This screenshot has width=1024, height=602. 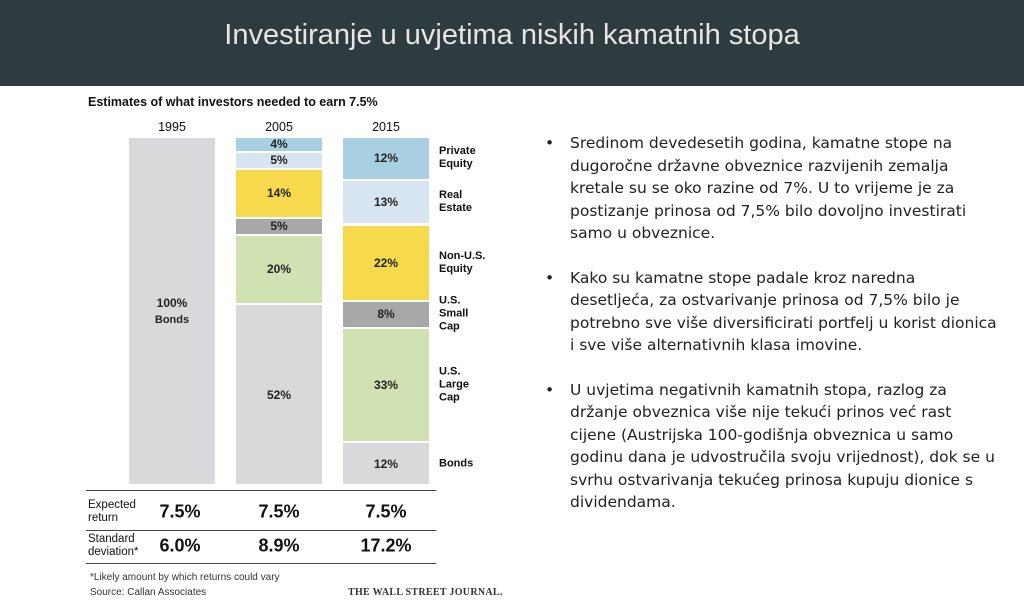 I want to click on row-label: Standard deviation*, so click(x=113, y=545).